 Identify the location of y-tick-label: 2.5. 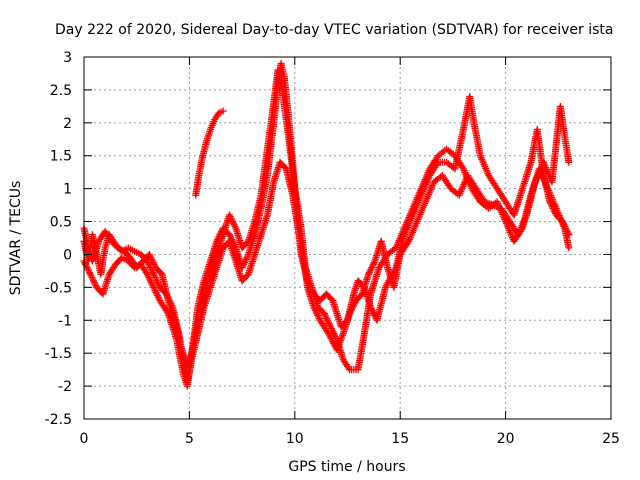
(61, 91).